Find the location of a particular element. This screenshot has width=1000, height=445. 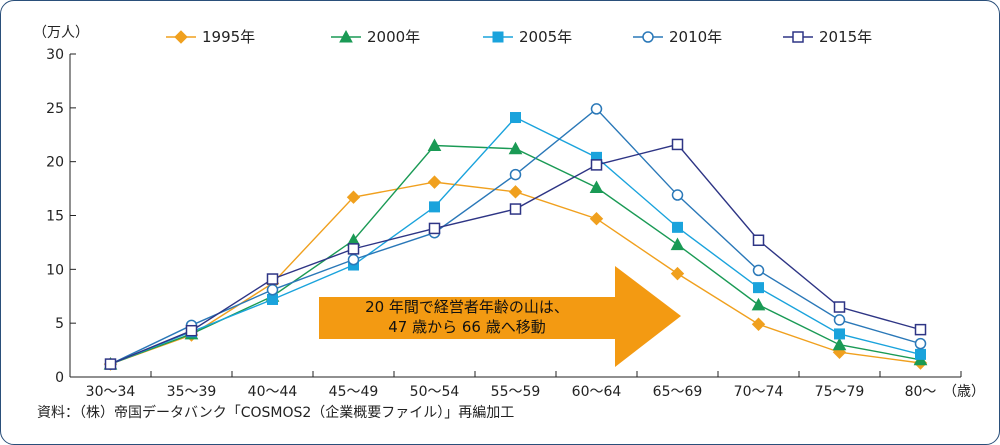

y-tick-label: 30 is located at coordinates (55, 55).